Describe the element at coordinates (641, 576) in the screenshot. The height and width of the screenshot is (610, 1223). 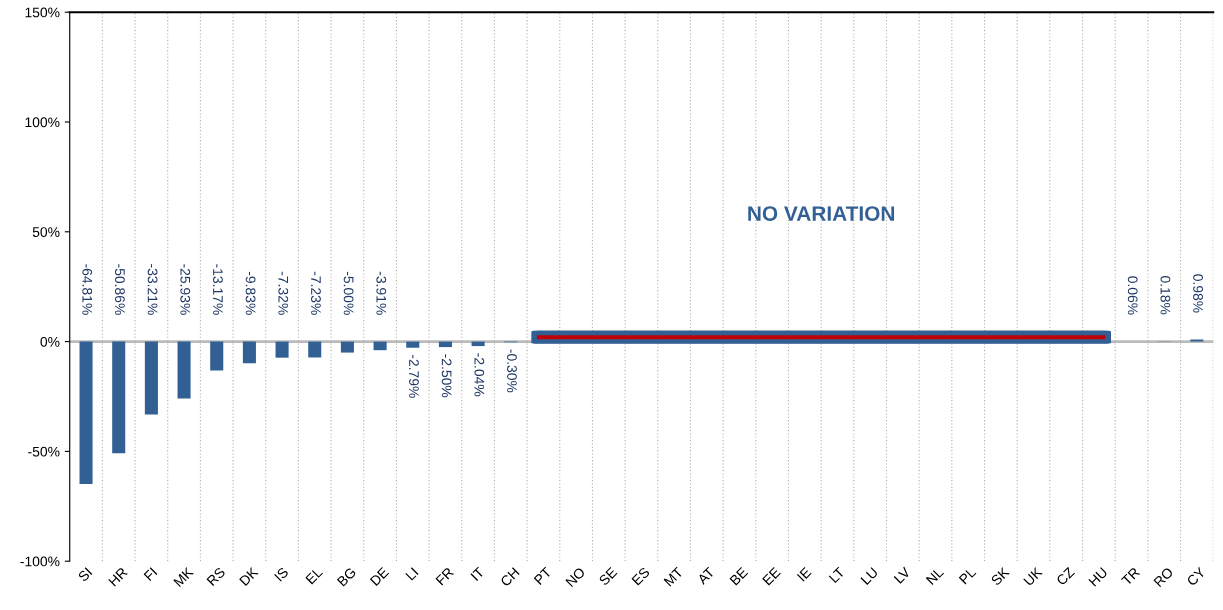
I see `x-tick-label: ES` at that location.